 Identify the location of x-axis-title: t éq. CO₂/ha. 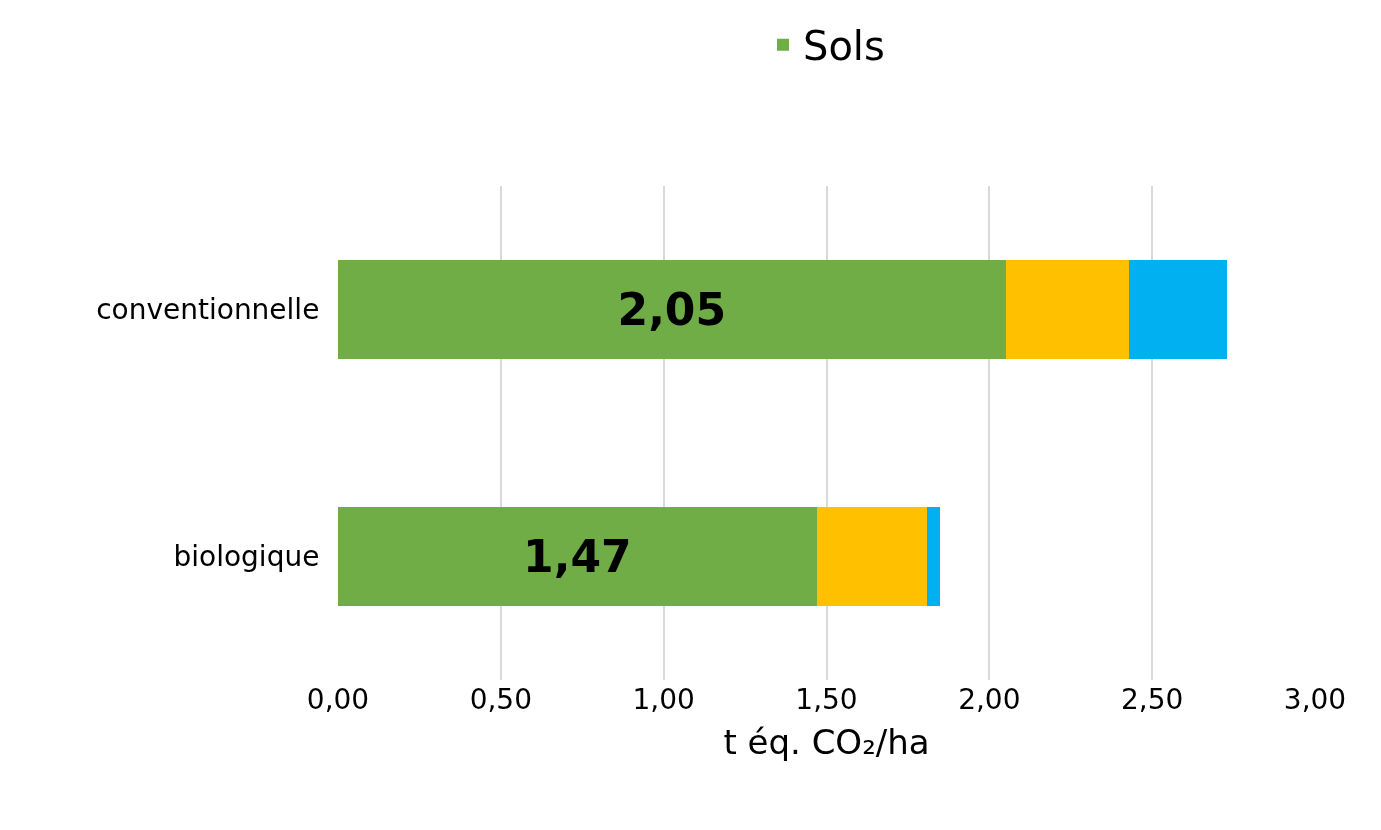
(826, 742).